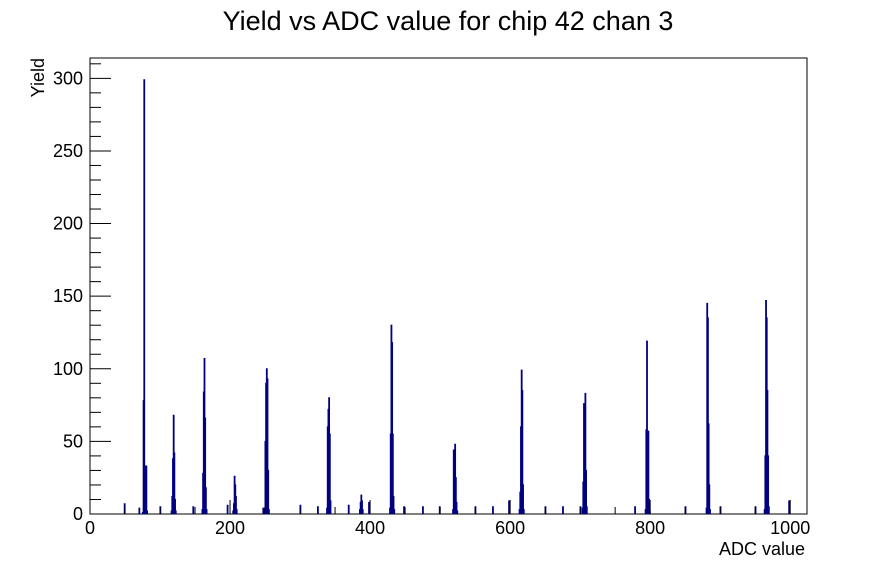  What do you see at coordinates (68, 369) in the screenshot?
I see `y-tick-label: 100` at bounding box center [68, 369].